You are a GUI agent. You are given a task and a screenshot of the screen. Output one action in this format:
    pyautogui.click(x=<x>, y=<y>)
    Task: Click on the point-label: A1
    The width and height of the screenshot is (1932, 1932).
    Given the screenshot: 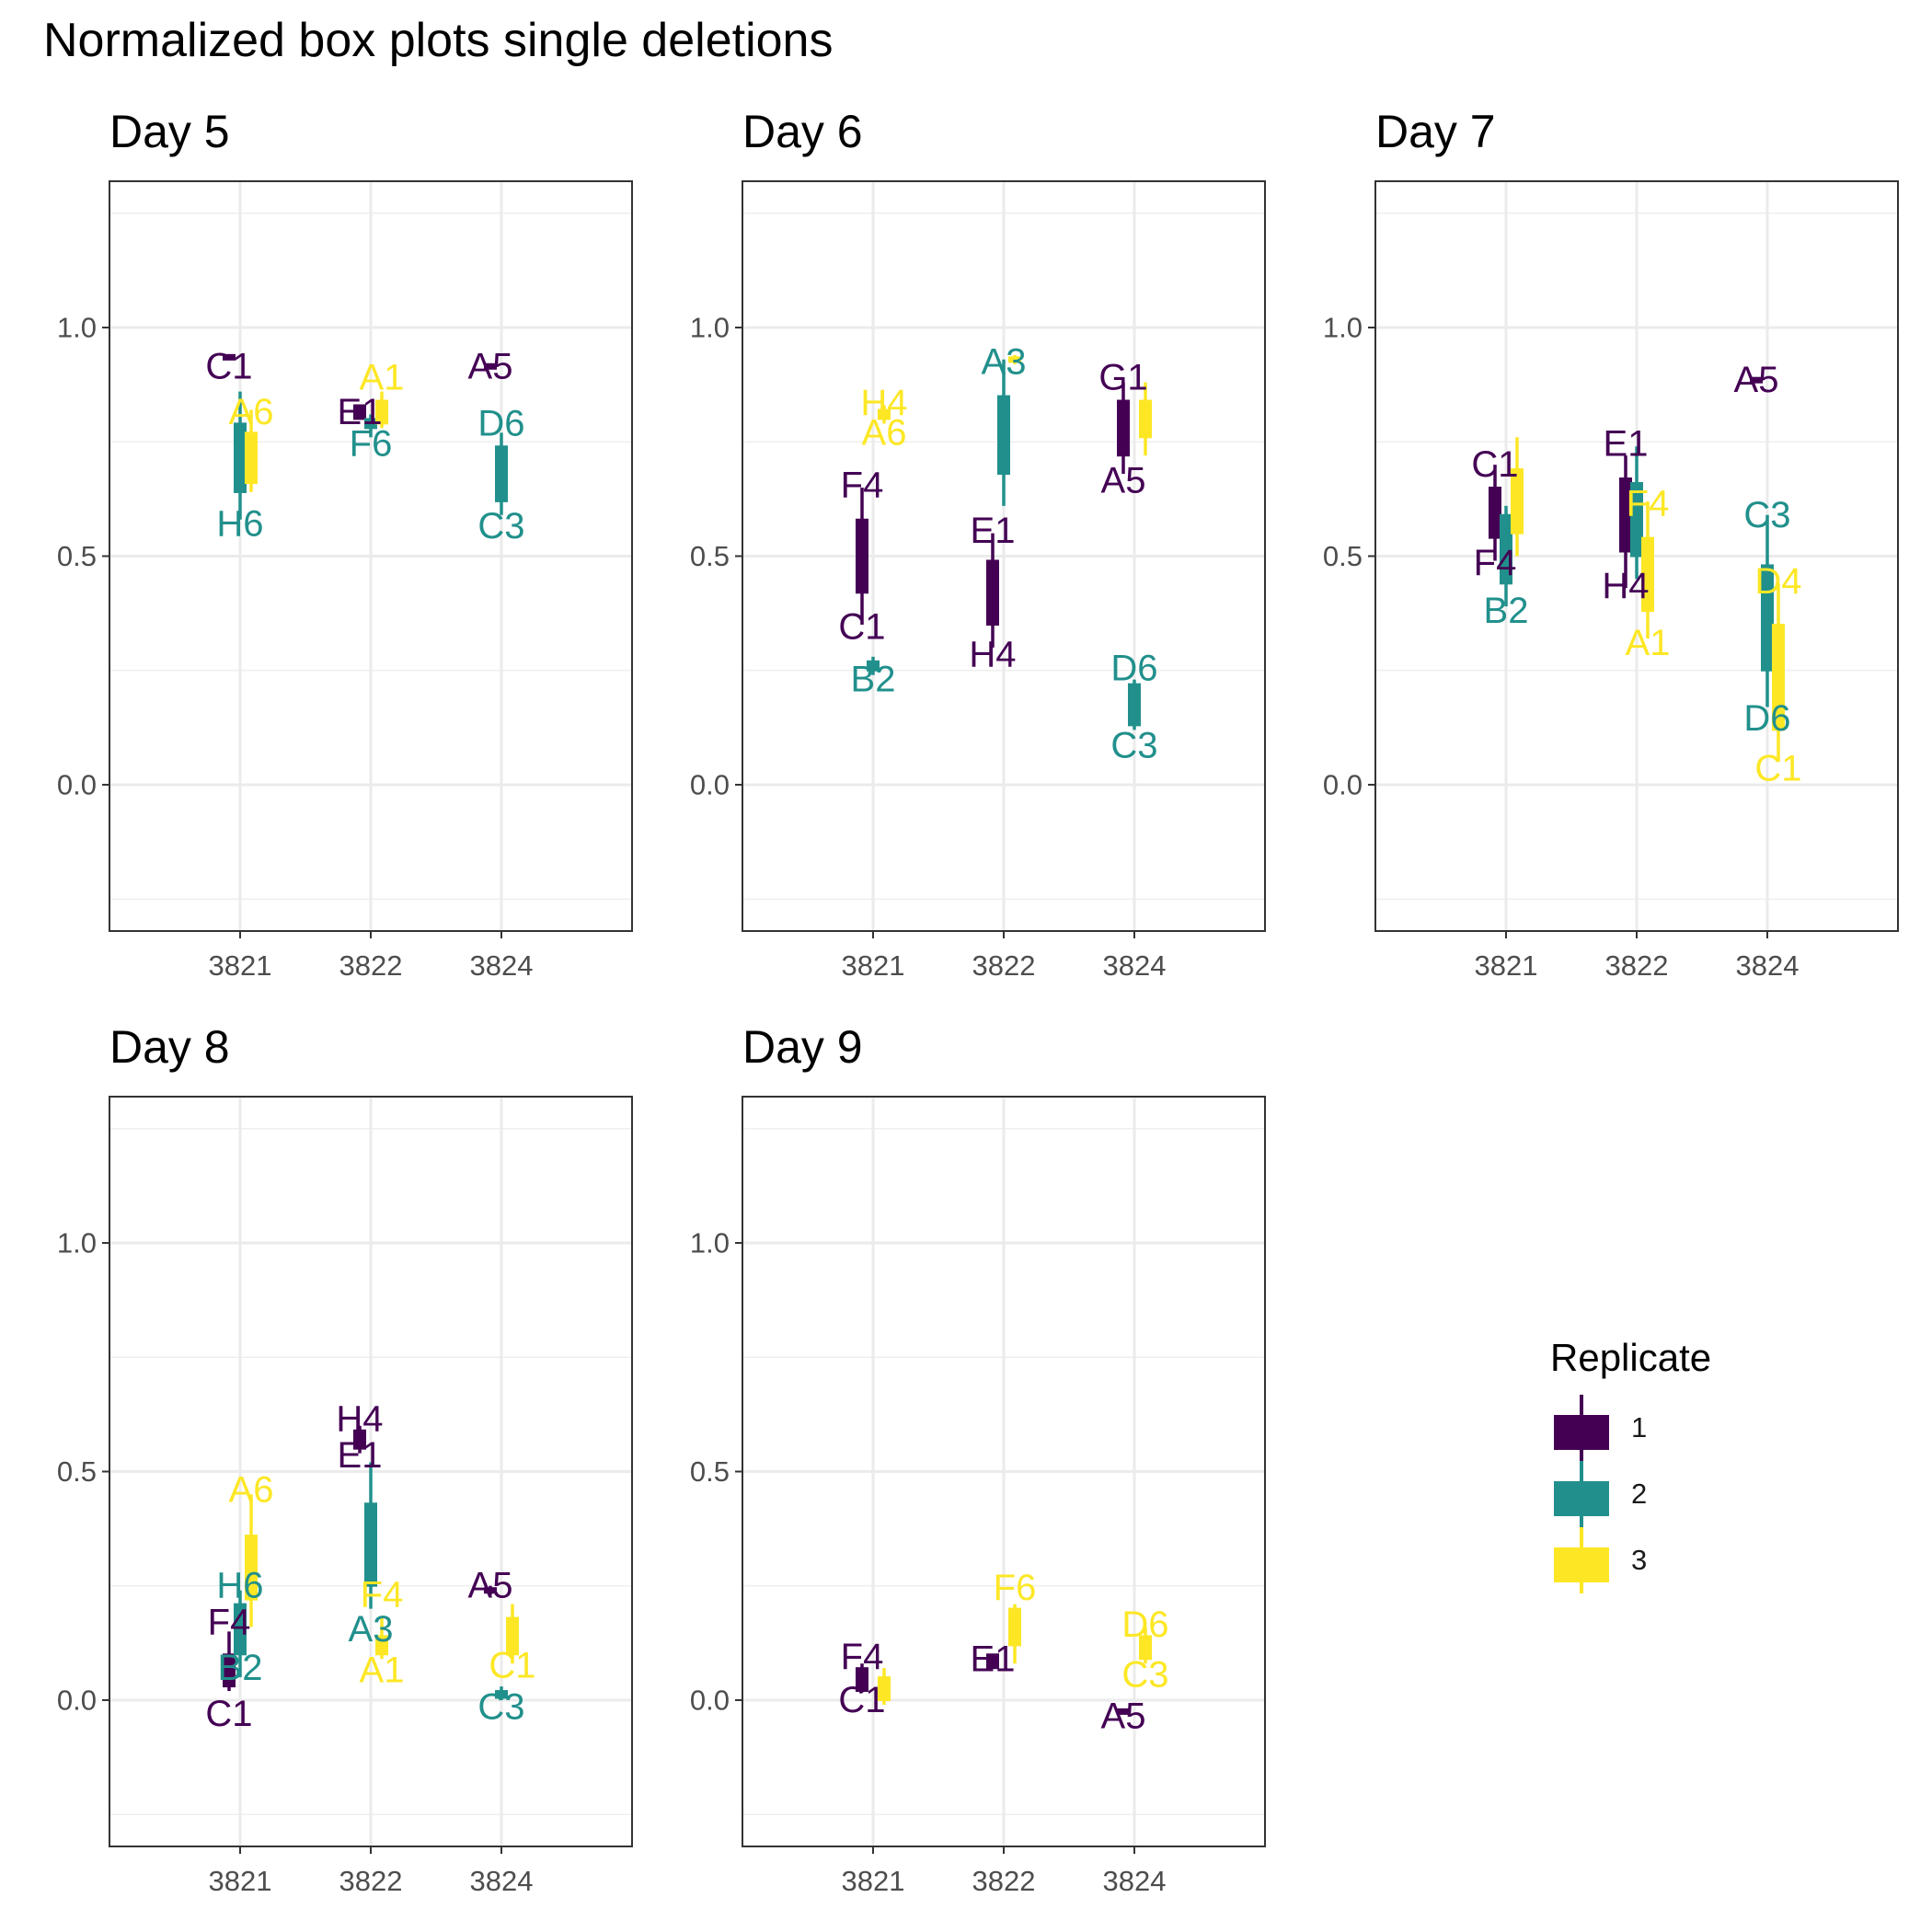 What is the action you would take?
    pyautogui.click(x=382, y=378)
    